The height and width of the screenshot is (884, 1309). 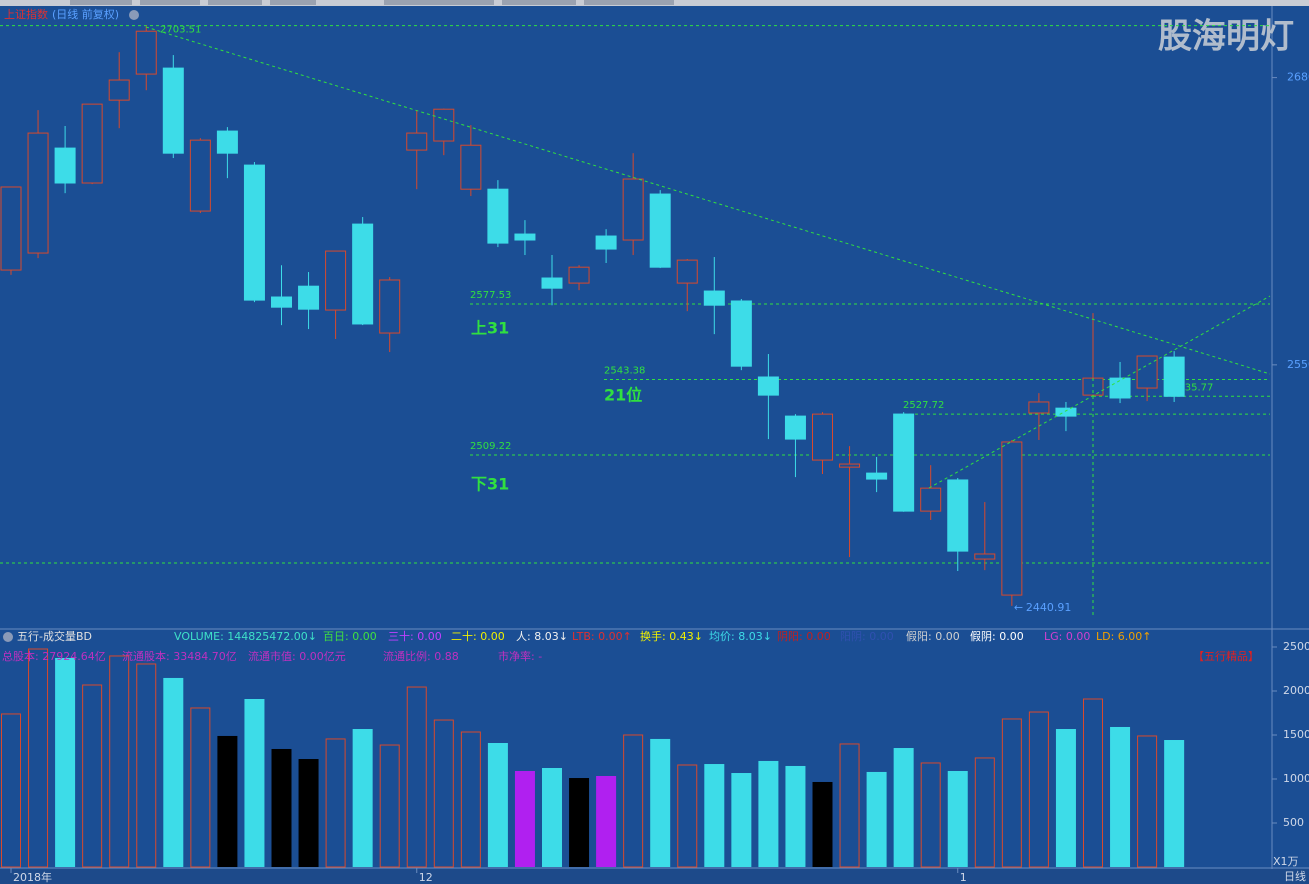 What do you see at coordinates (26, 14) in the screenshot?
I see `chart-title: 上证指数` at bounding box center [26, 14].